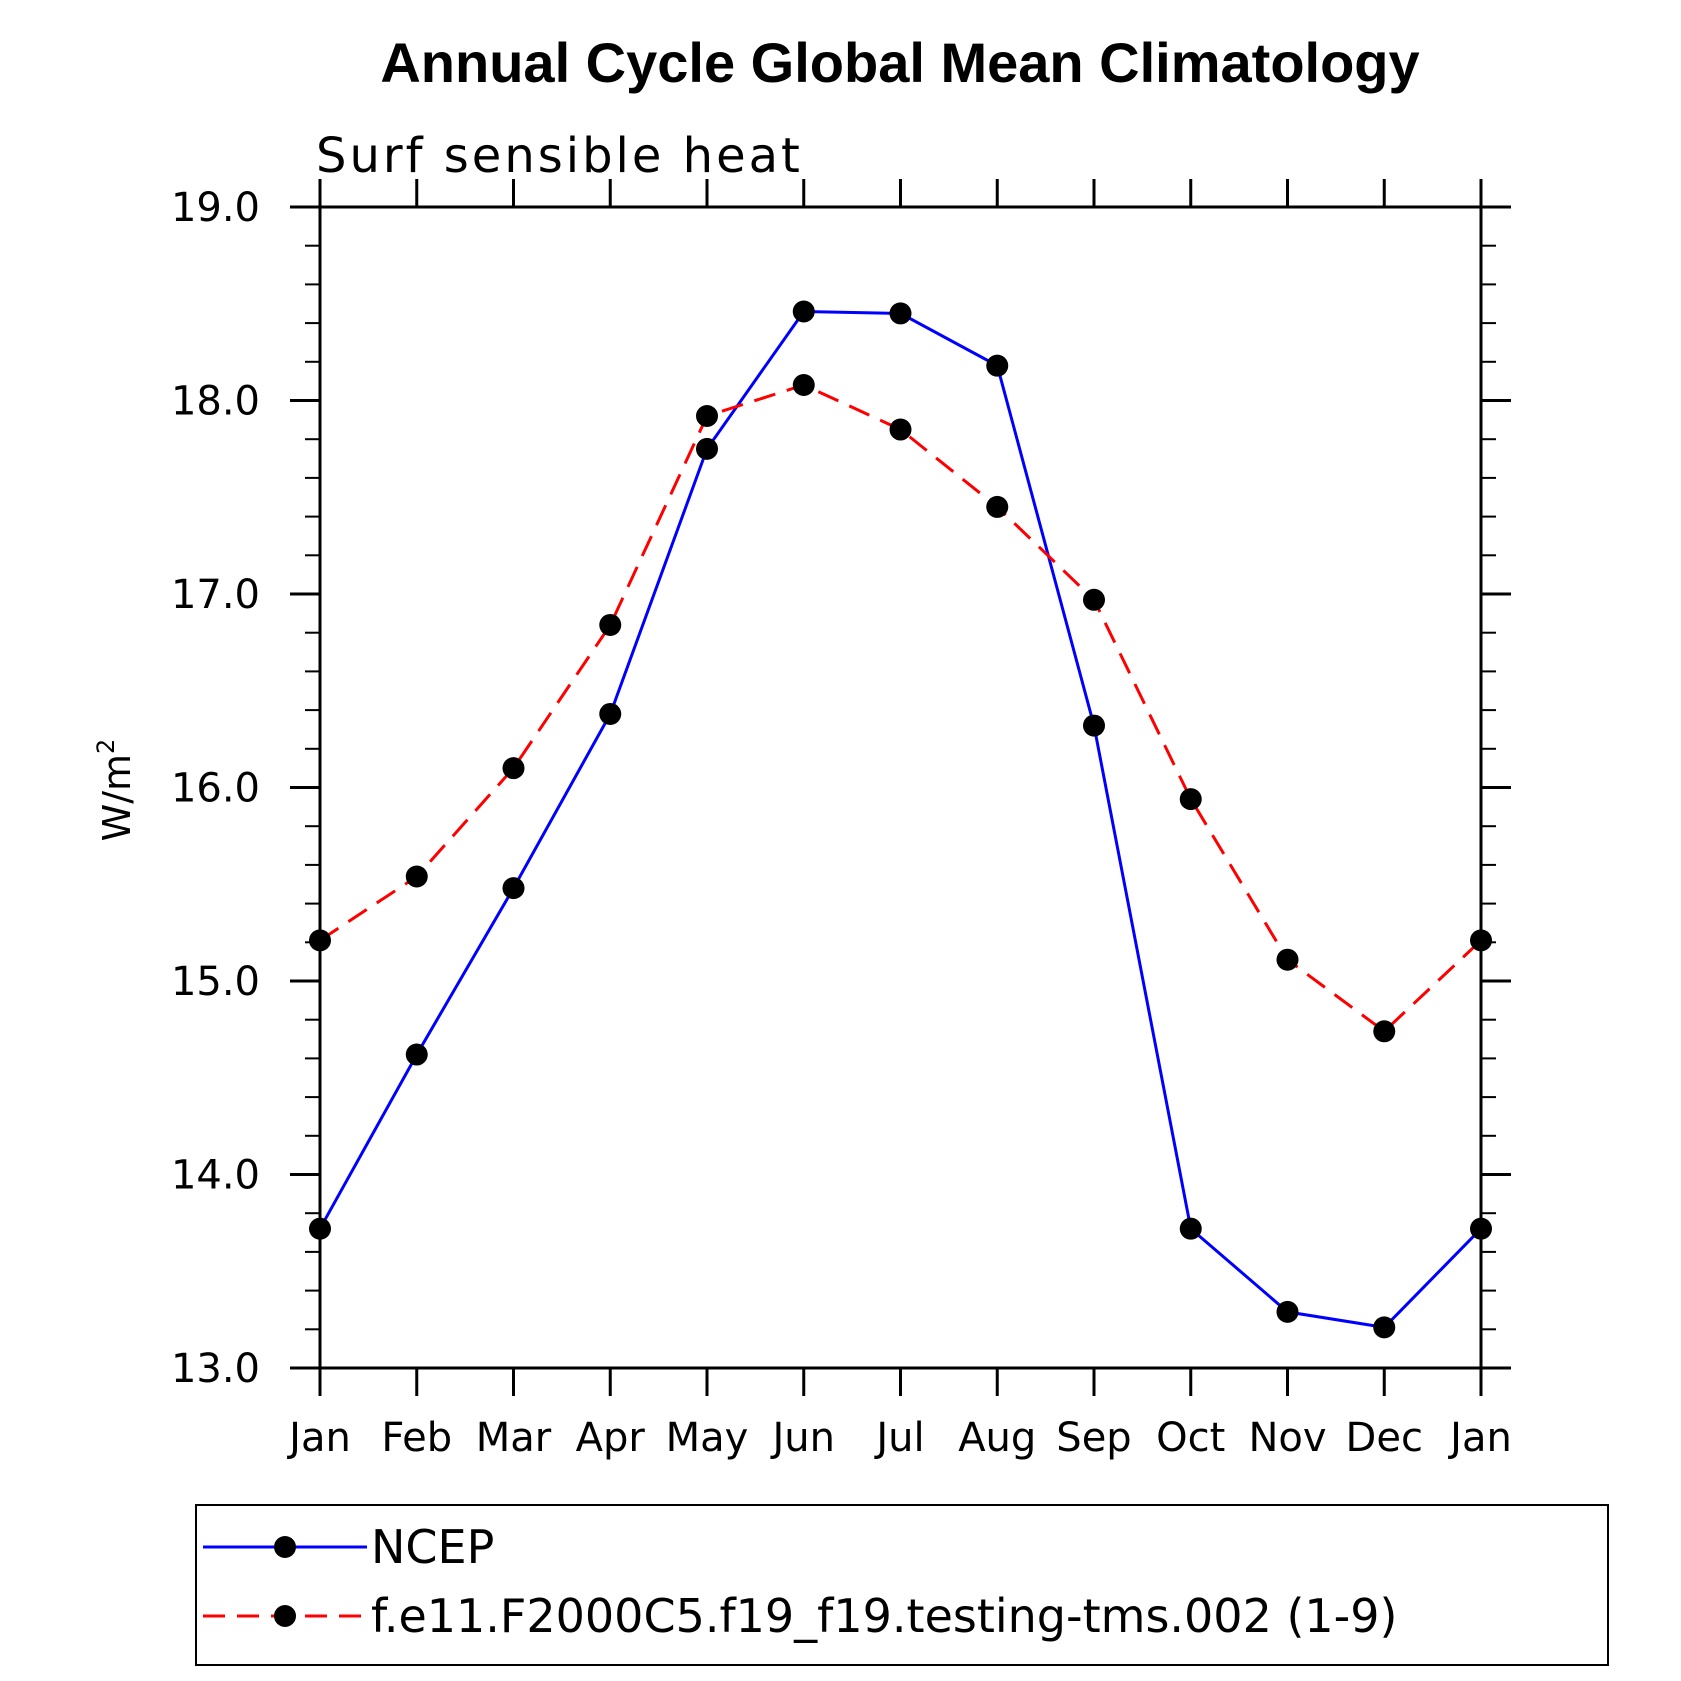 The width and height of the screenshot is (1681, 1681). I want to click on y-tick-label: 18.0, so click(215, 402).